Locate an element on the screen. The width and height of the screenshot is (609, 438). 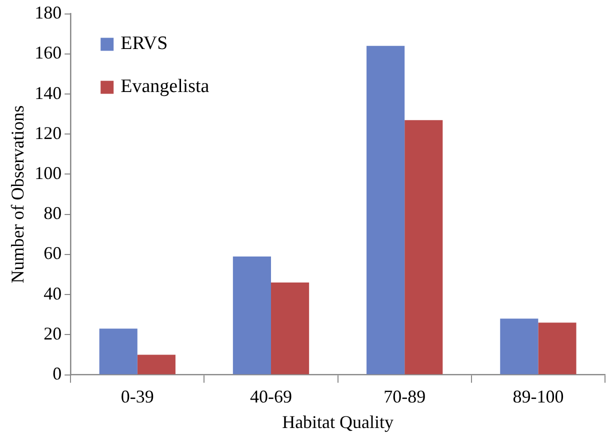
legend-label: Evangelista is located at coordinates (165, 86).